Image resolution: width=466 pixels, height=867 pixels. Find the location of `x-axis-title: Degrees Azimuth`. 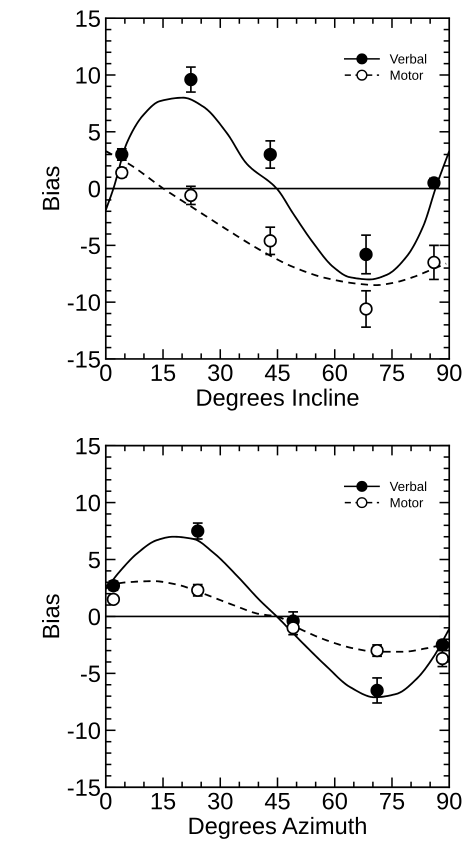

x-axis-title: Degrees Azimuth is located at coordinates (278, 827).